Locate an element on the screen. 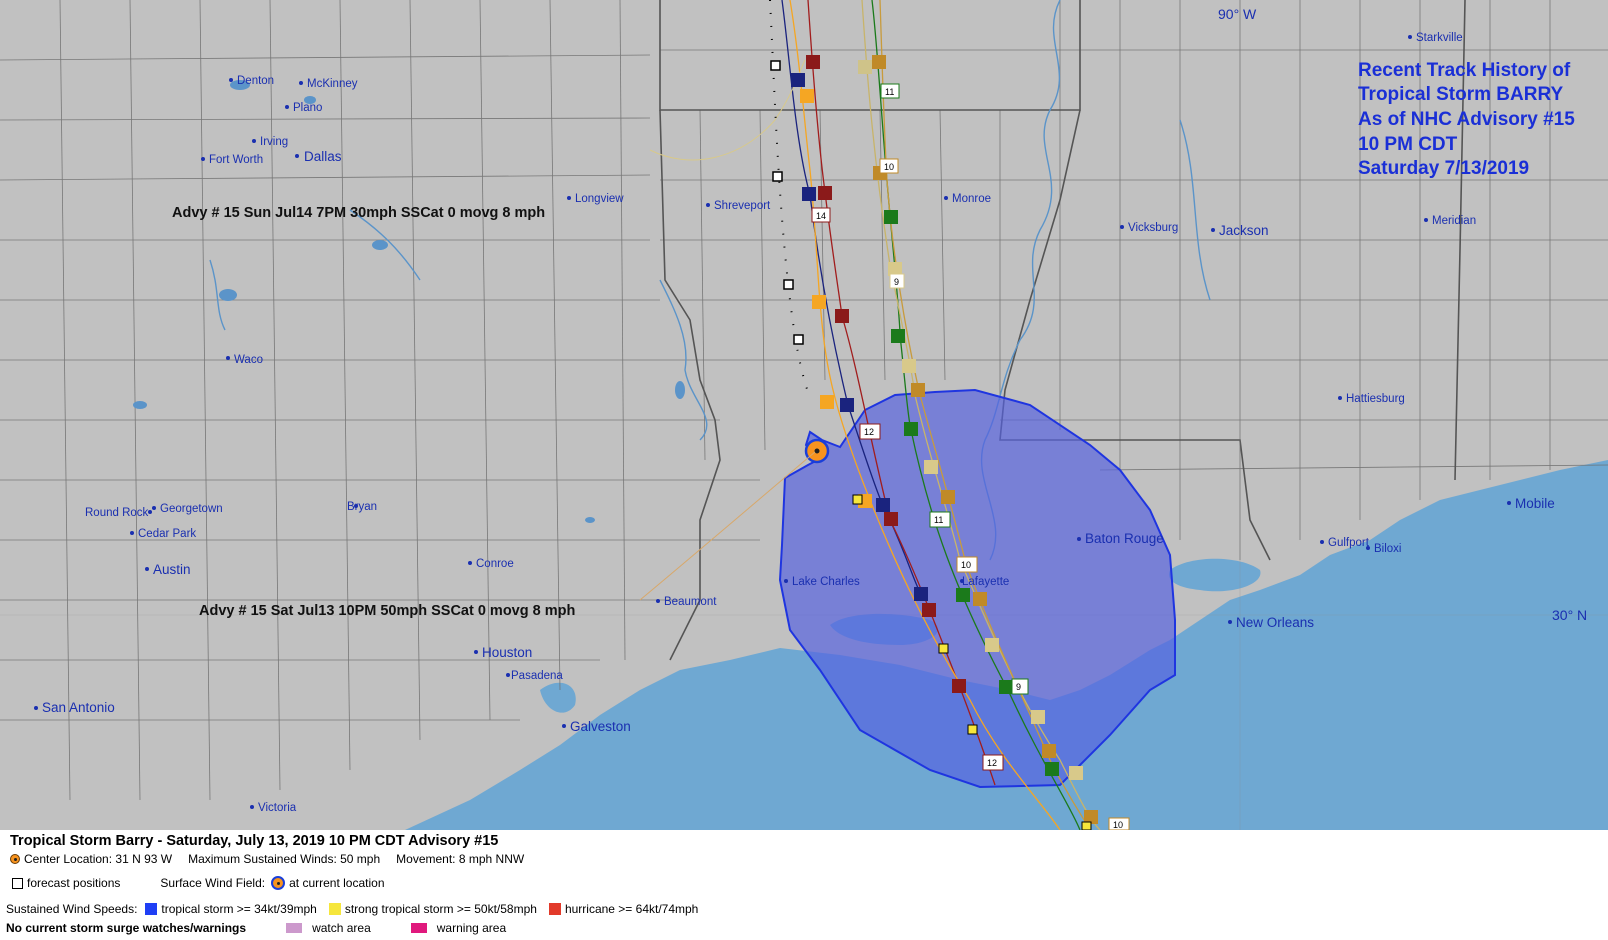 This screenshot has height=940, width=1608. forecast-box-icon is located at coordinates (17, 883).